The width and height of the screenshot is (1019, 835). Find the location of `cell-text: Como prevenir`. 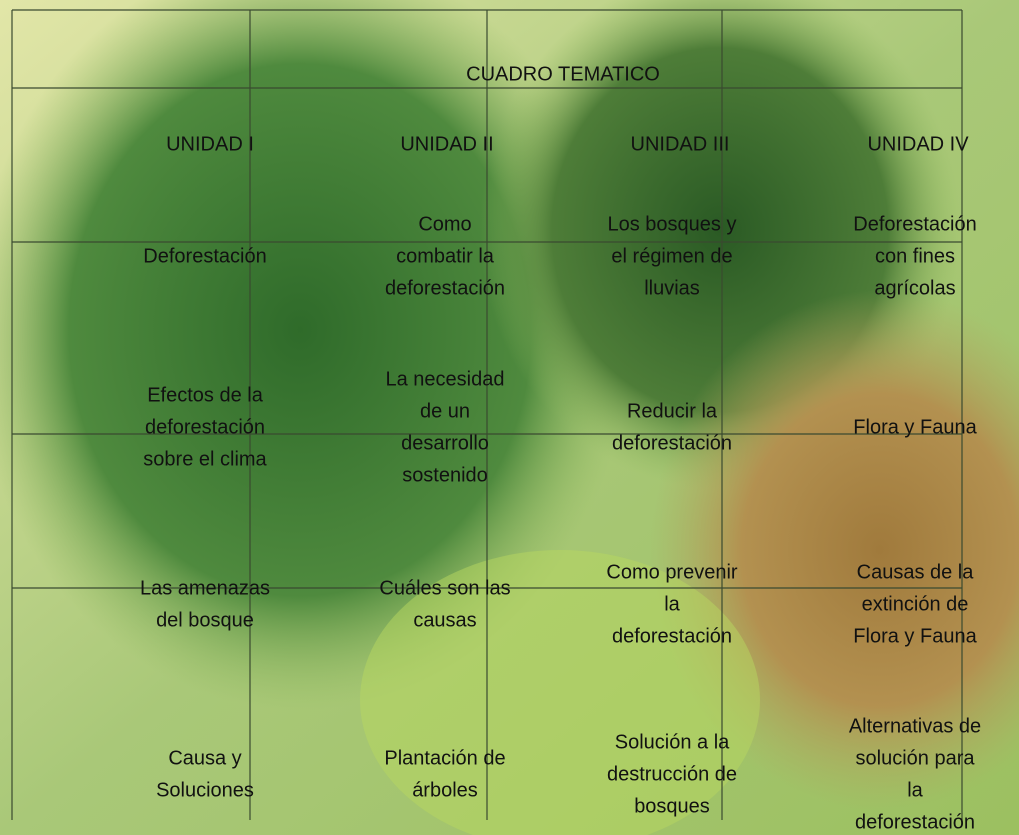

cell-text: Como prevenir is located at coordinates (672, 572).